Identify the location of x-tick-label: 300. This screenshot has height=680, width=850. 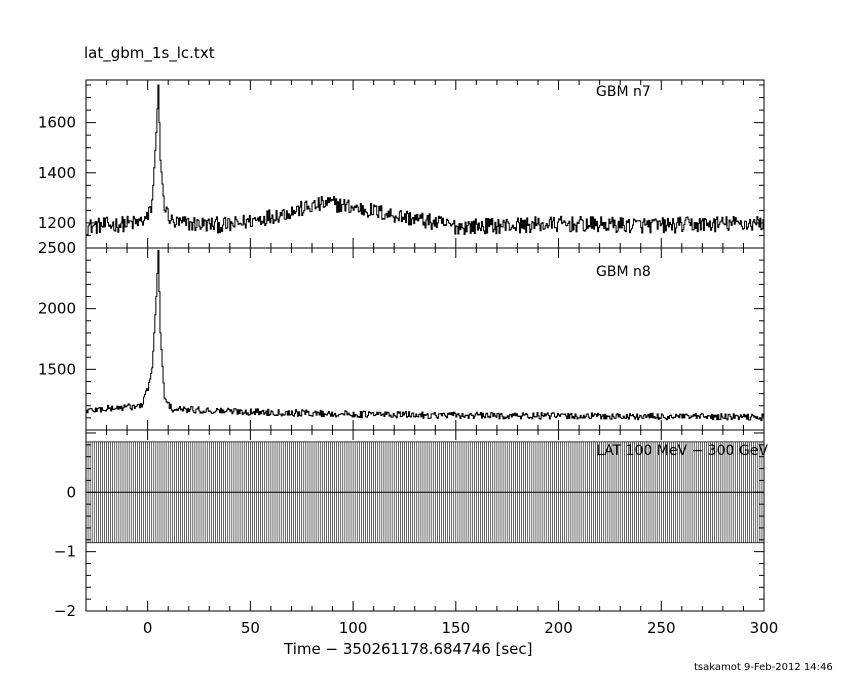
(764, 628).